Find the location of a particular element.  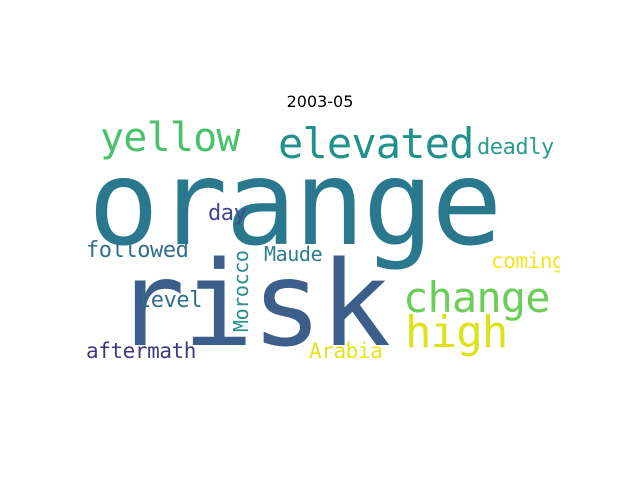

word-coming: coming is located at coordinates (525, 261).